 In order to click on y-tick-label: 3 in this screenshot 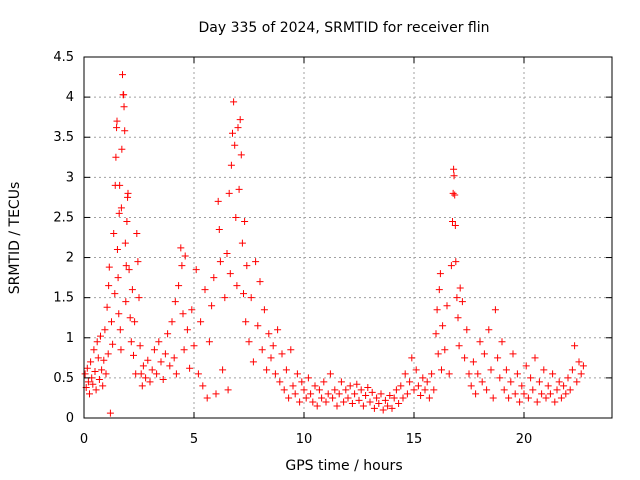, I will do `click(70, 177)`.